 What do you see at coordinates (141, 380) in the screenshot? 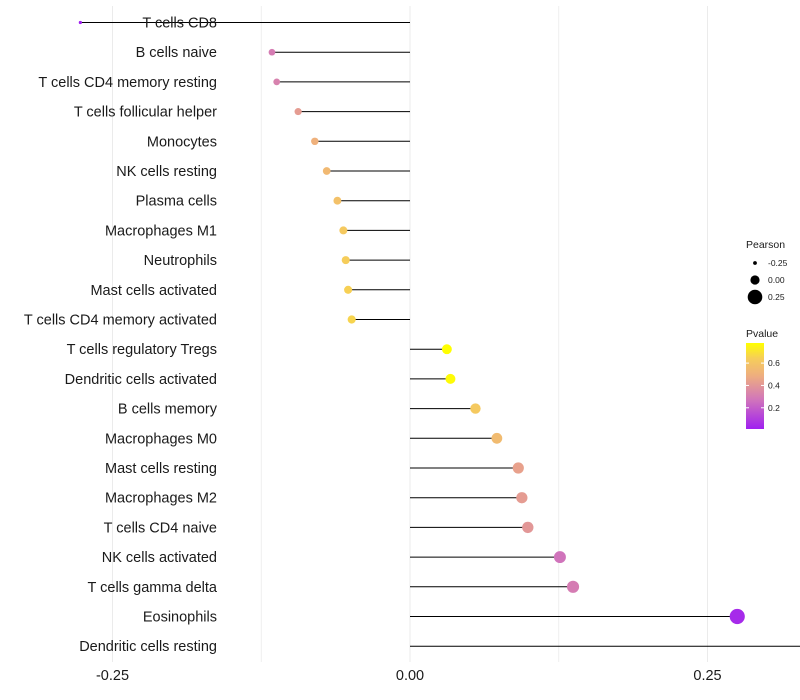
I see `category-label: Dendritic cells activated` at bounding box center [141, 380].